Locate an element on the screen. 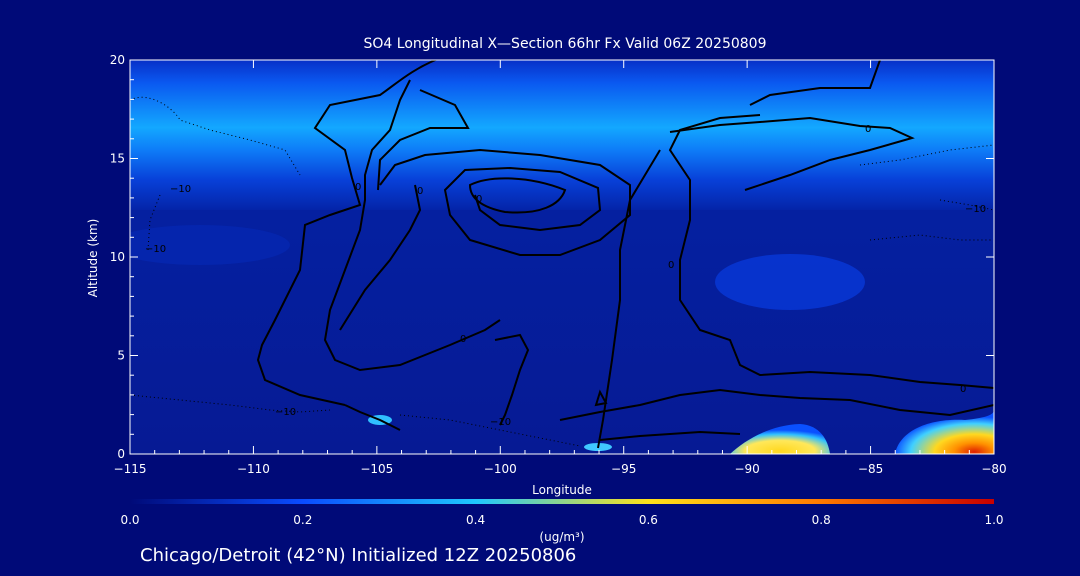  colorbar-tick-label: 0.8 is located at coordinates (821, 520).